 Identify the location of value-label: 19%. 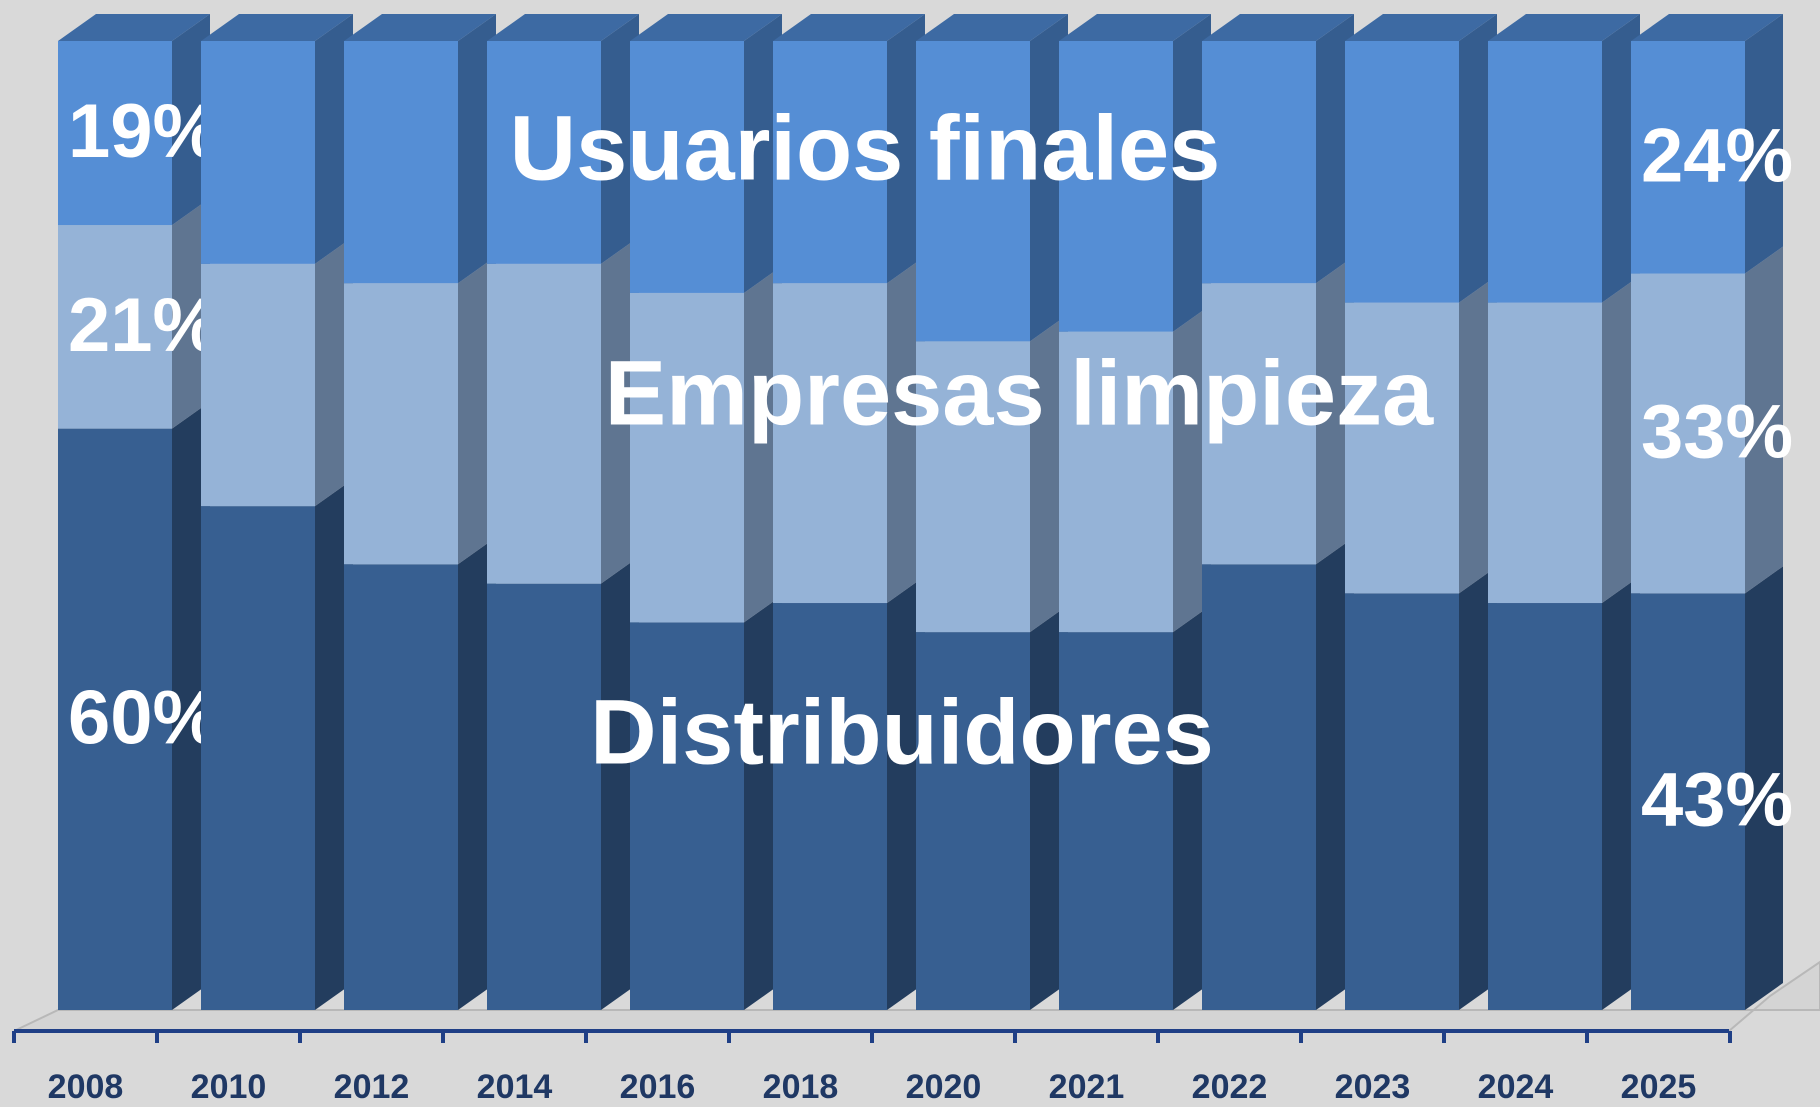
(144, 131).